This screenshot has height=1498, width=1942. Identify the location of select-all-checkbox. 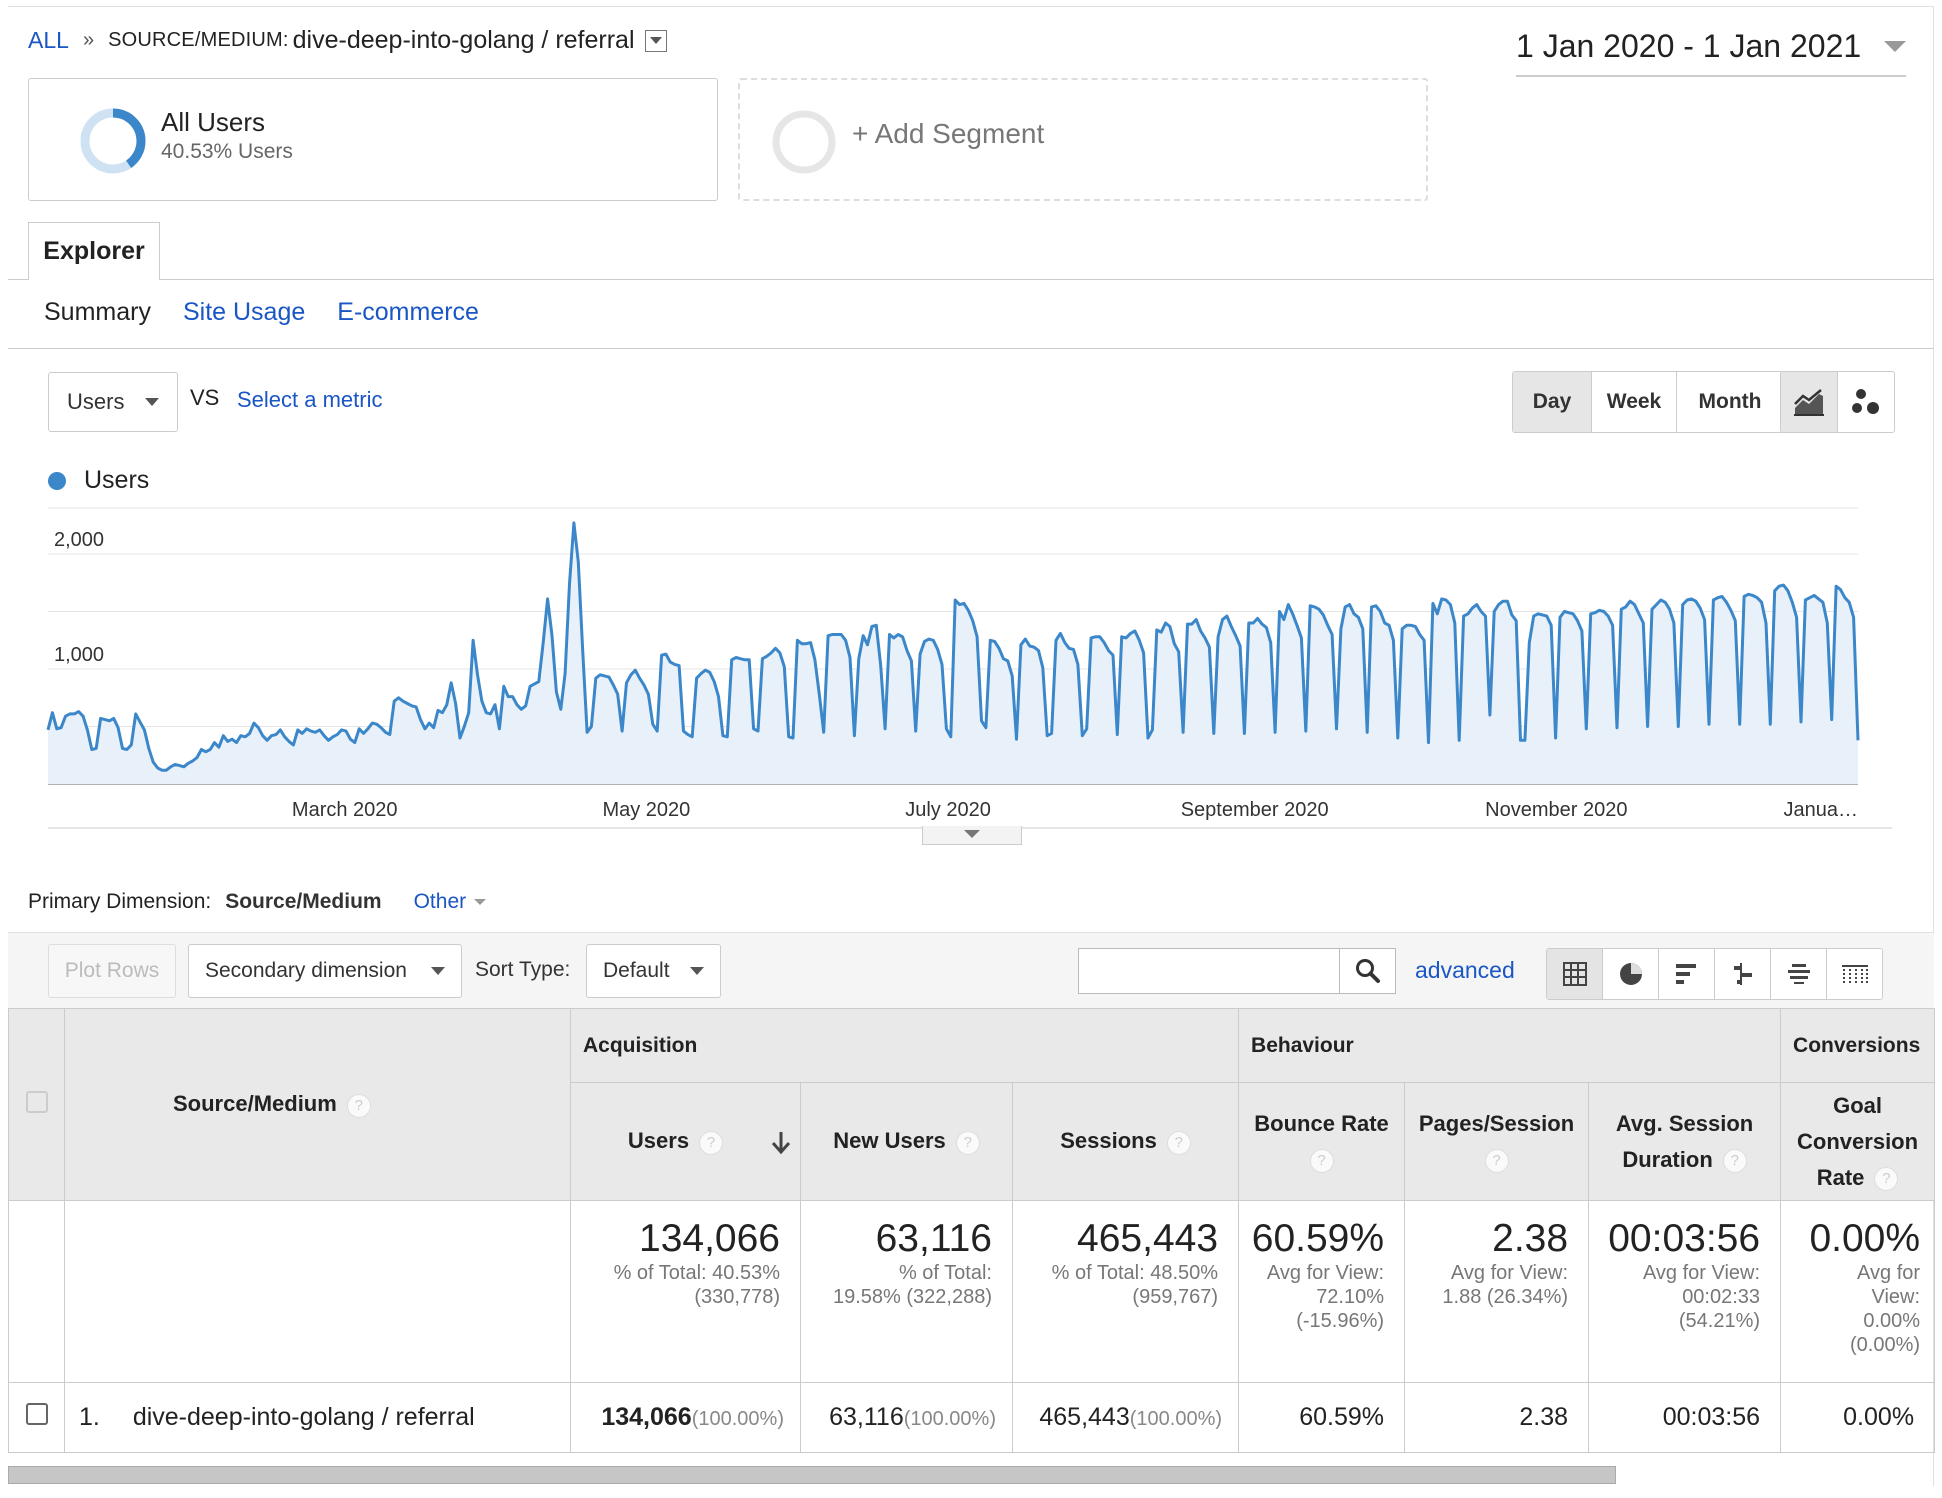
(36, 1101).